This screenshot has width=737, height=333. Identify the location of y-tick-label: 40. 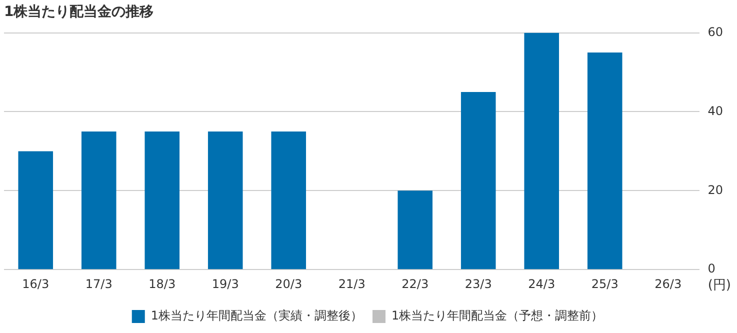
(716, 111).